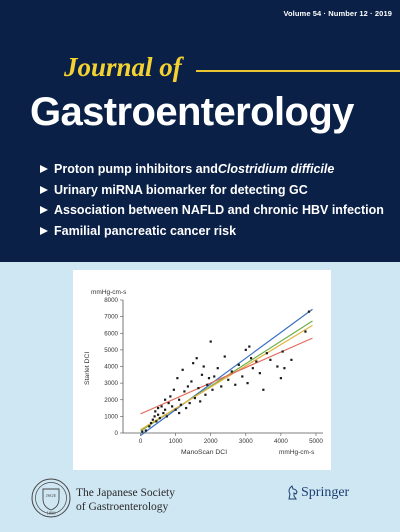  What do you see at coordinates (281, 441) in the screenshot?
I see `x-tick-label: 4000` at bounding box center [281, 441].